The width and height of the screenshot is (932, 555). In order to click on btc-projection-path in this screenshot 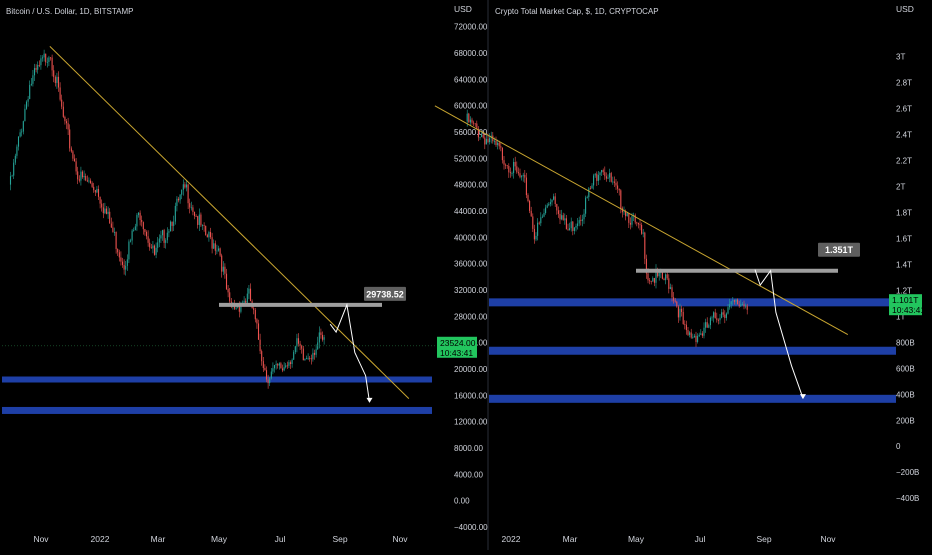, I will do `click(349, 352)`.